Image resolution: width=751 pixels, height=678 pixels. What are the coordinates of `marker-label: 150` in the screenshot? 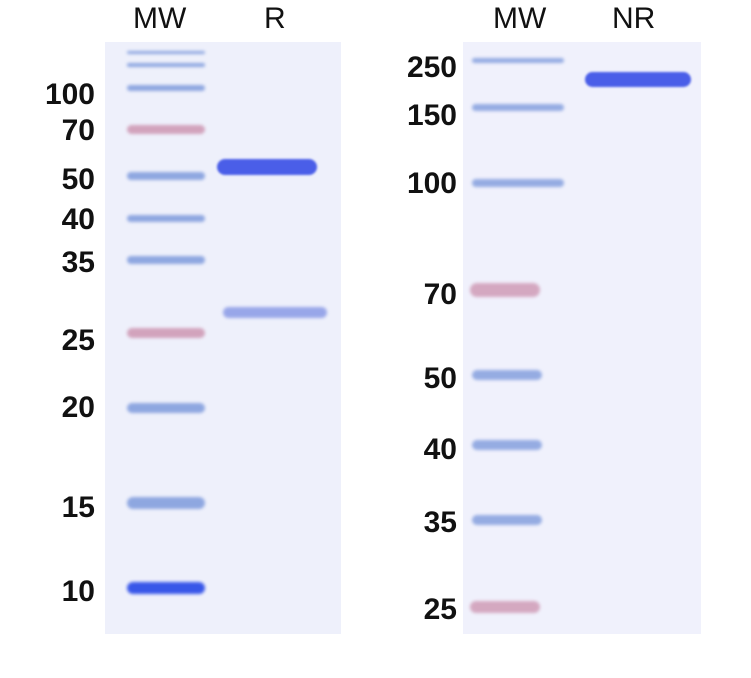 It's located at (431, 115).